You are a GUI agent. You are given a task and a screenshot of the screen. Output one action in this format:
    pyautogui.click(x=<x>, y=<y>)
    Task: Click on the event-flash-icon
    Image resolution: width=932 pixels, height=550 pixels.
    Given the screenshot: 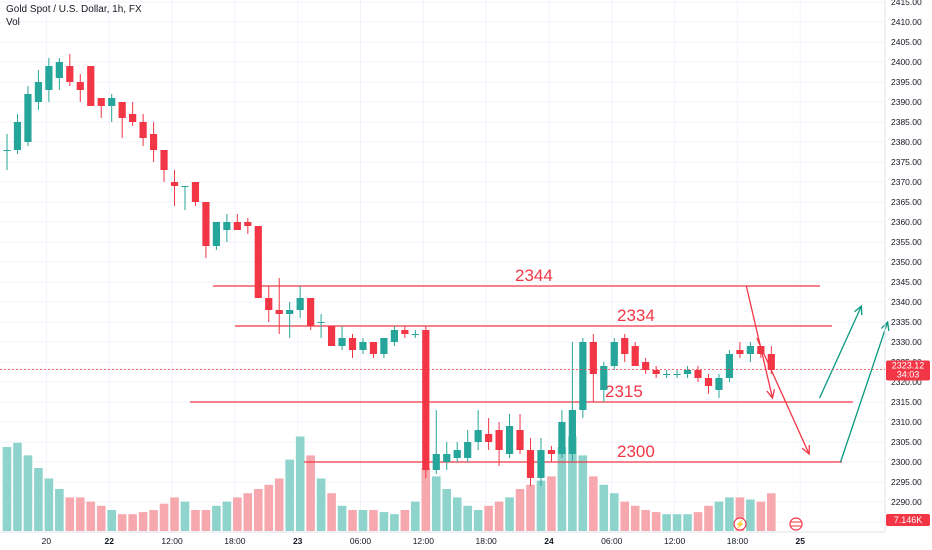 What is the action you would take?
    pyautogui.click(x=740, y=524)
    